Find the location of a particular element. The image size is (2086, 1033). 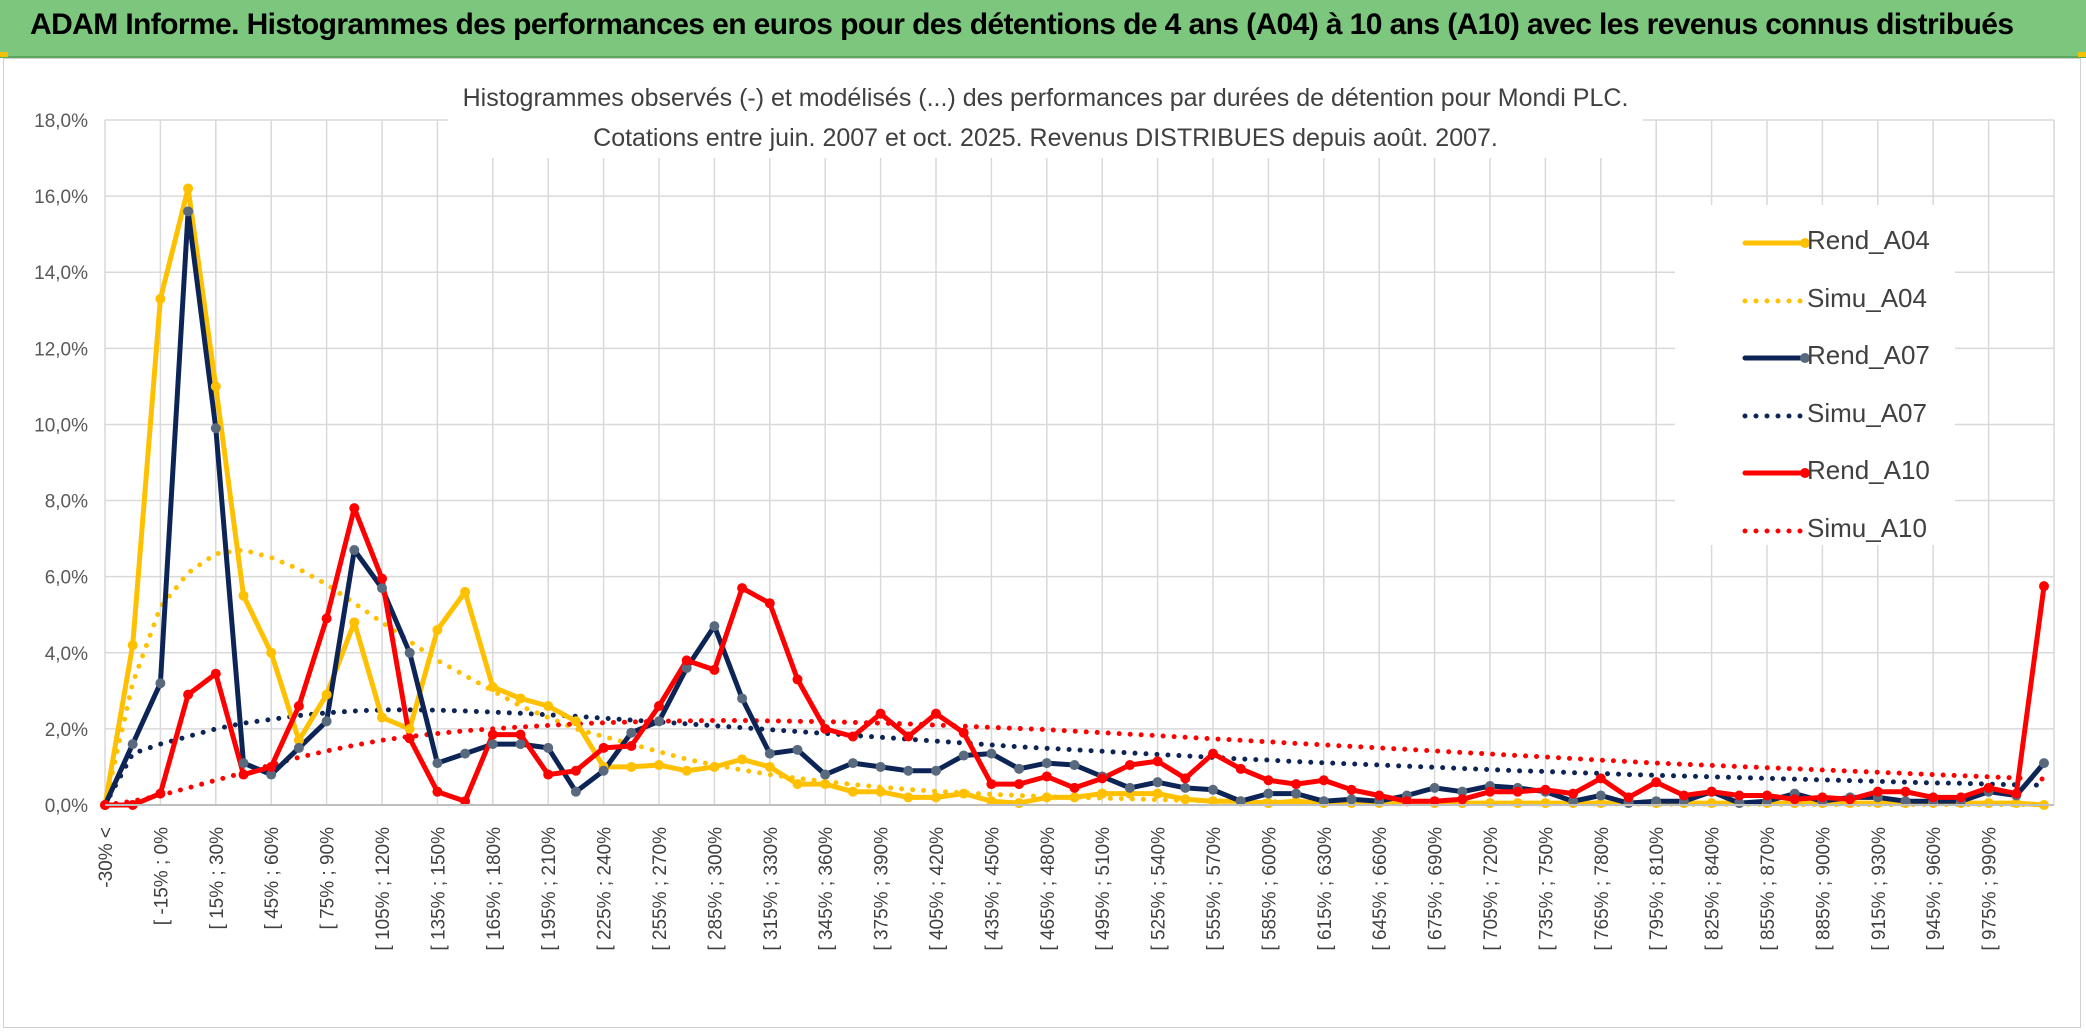

x-tick-label: [ 45% ; 60% is located at coordinates (272, 878).